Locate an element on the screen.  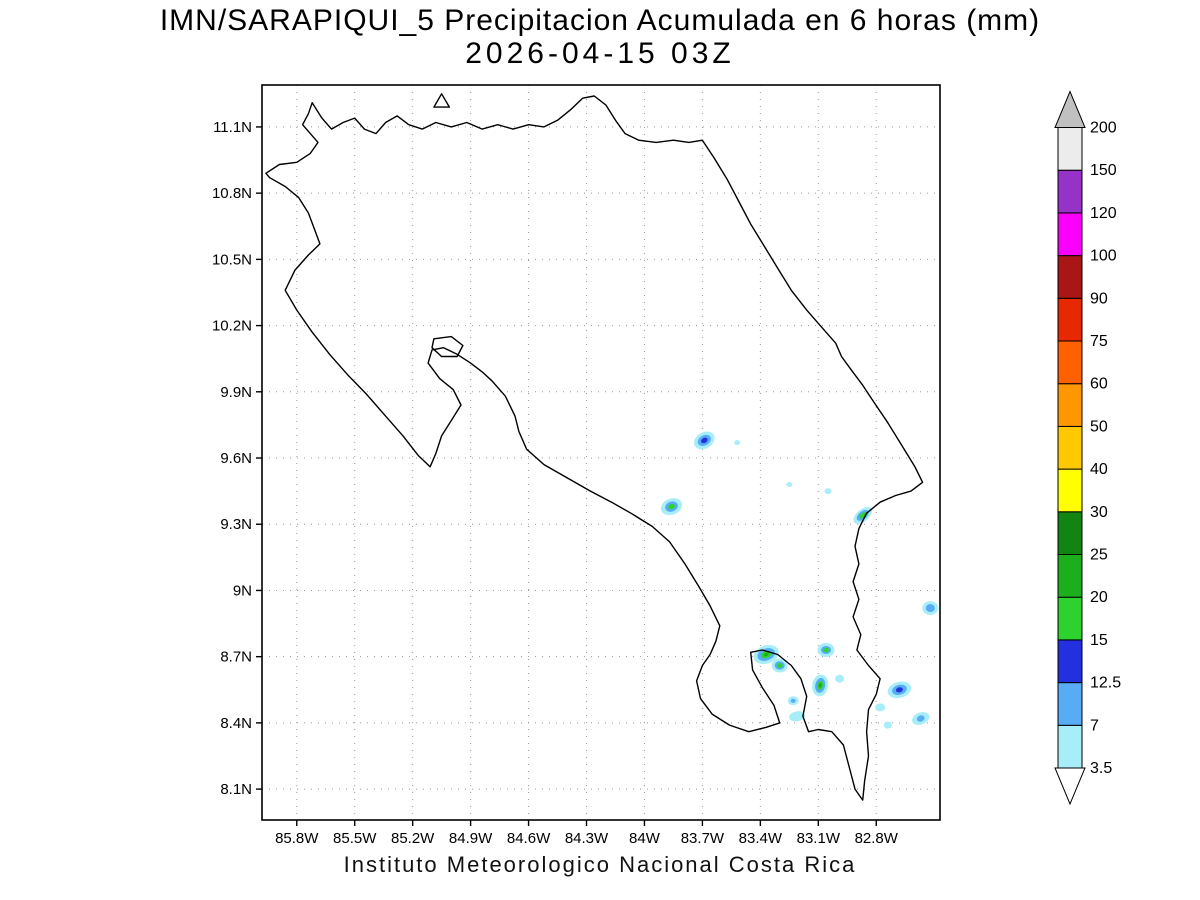
x-tick-label: 85.8W is located at coordinates (297, 838).